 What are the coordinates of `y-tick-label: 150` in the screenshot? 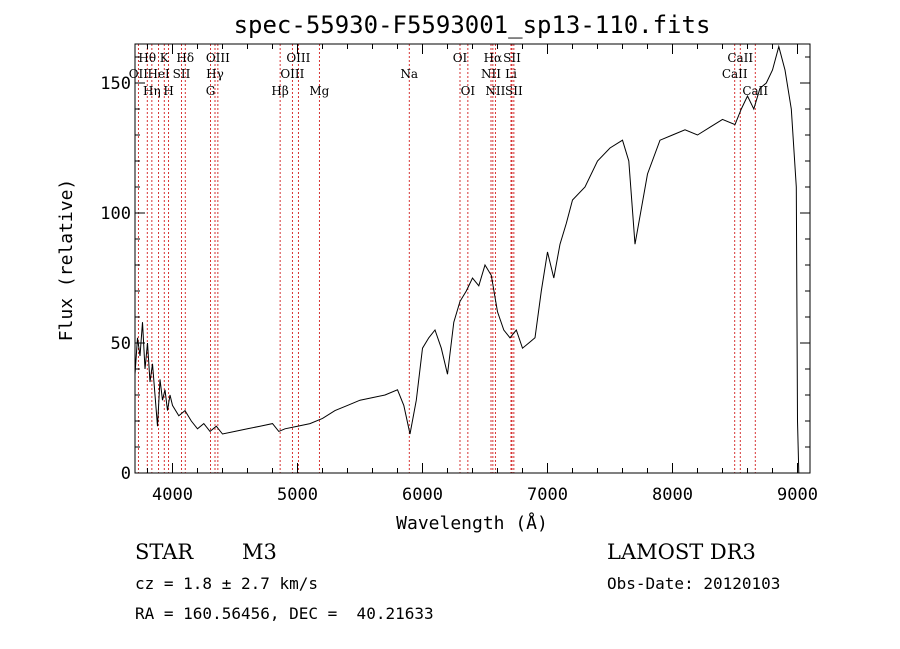 It's located at (115, 84).